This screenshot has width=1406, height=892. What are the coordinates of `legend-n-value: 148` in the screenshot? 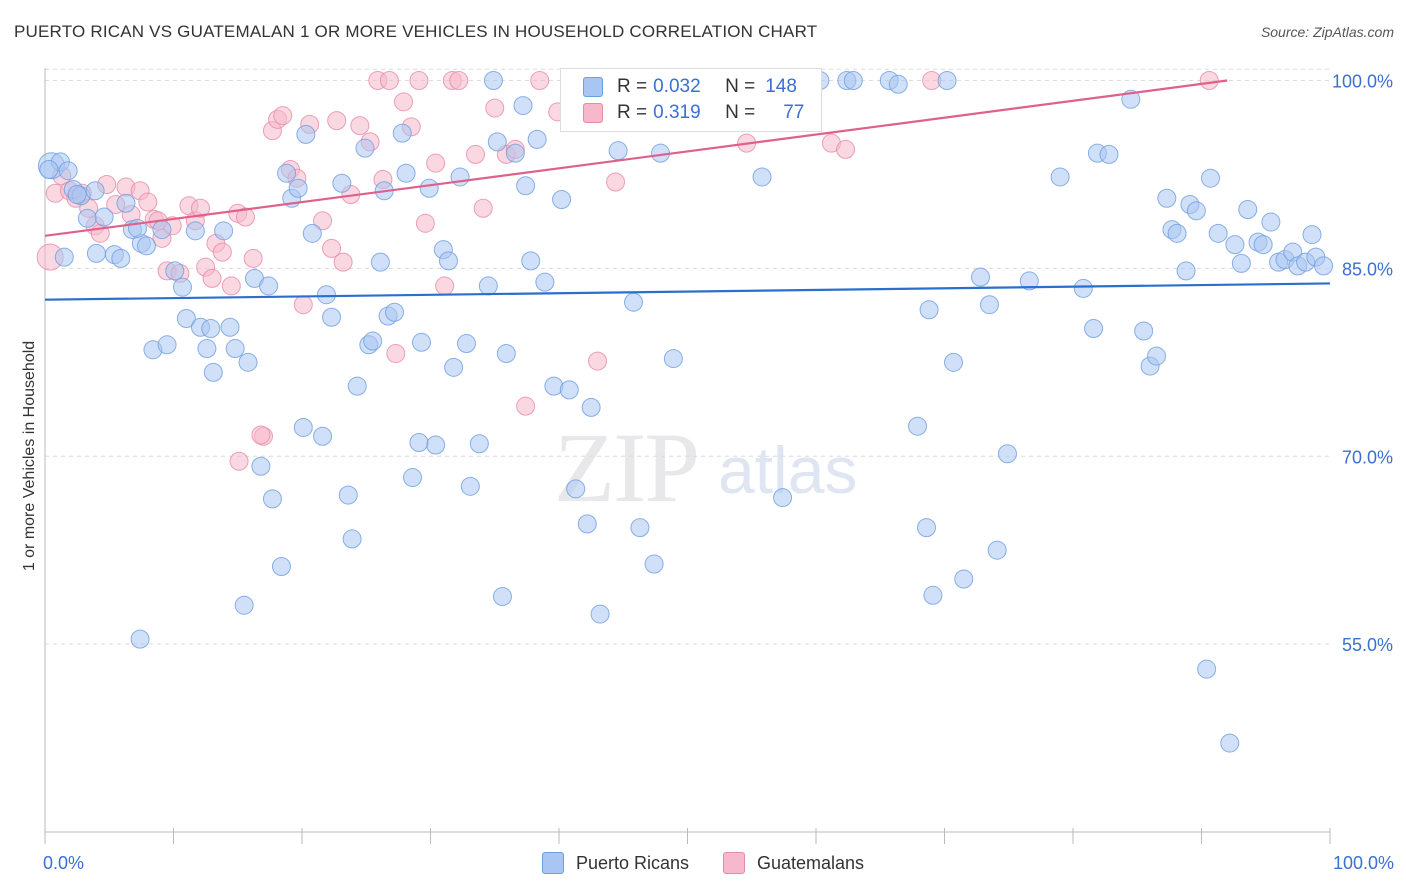 It's located at (781, 86).